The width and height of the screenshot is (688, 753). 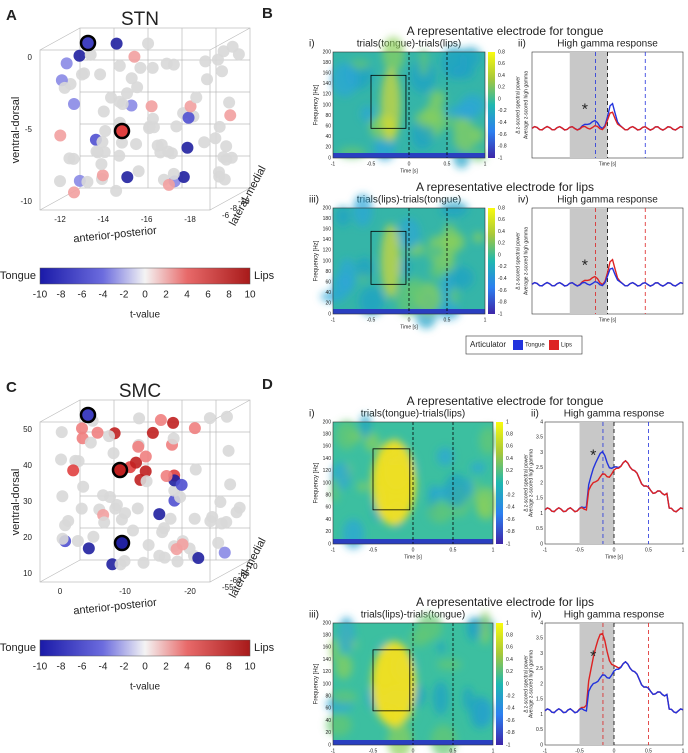 What do you see at coordinates (502, 267) in the screenshot?
I see `colorbar-tick-label: -0.2` at bounding box center [502, 267].